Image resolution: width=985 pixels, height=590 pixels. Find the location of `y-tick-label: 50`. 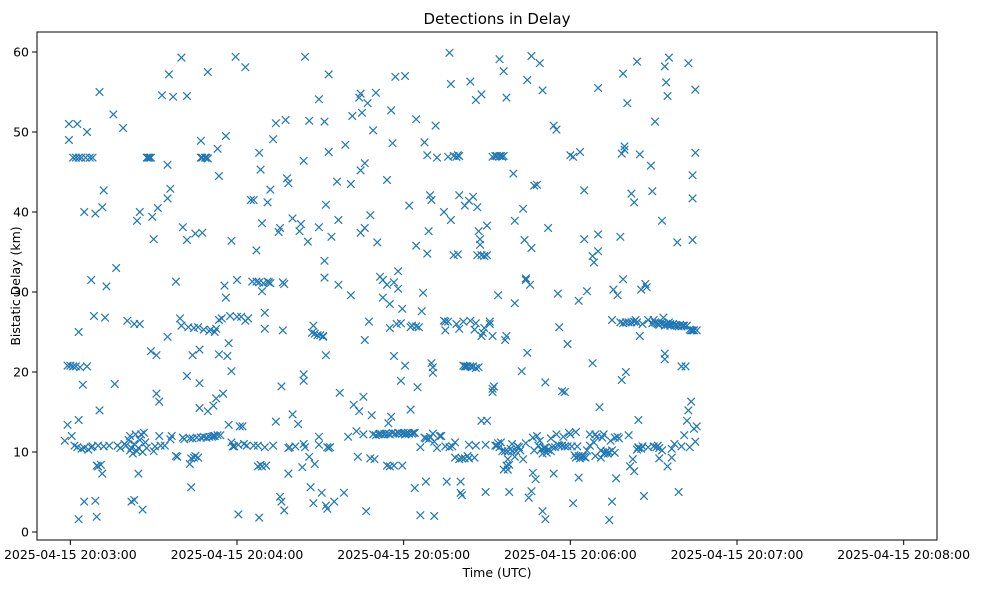

y-tick-label: 50 is located at coordinates (21, 132).